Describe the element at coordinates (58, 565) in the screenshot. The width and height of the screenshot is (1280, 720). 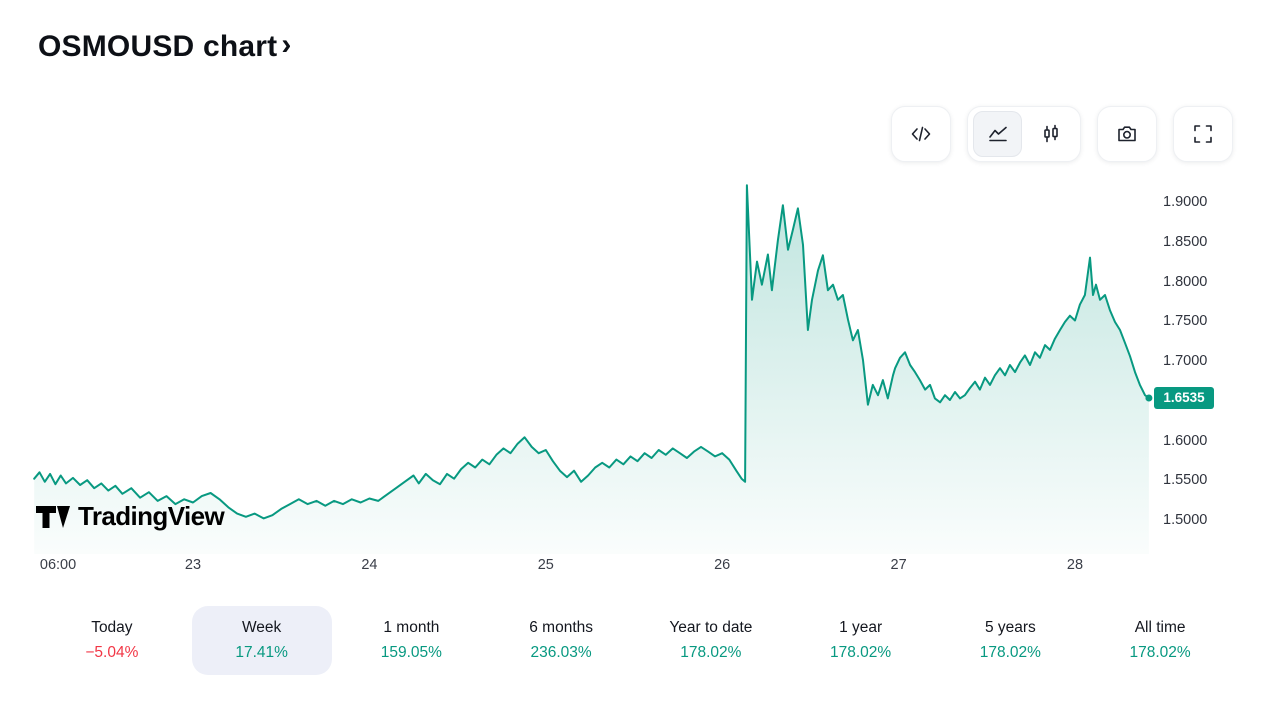
I see `time-tick-0600: 06:00` at that location.